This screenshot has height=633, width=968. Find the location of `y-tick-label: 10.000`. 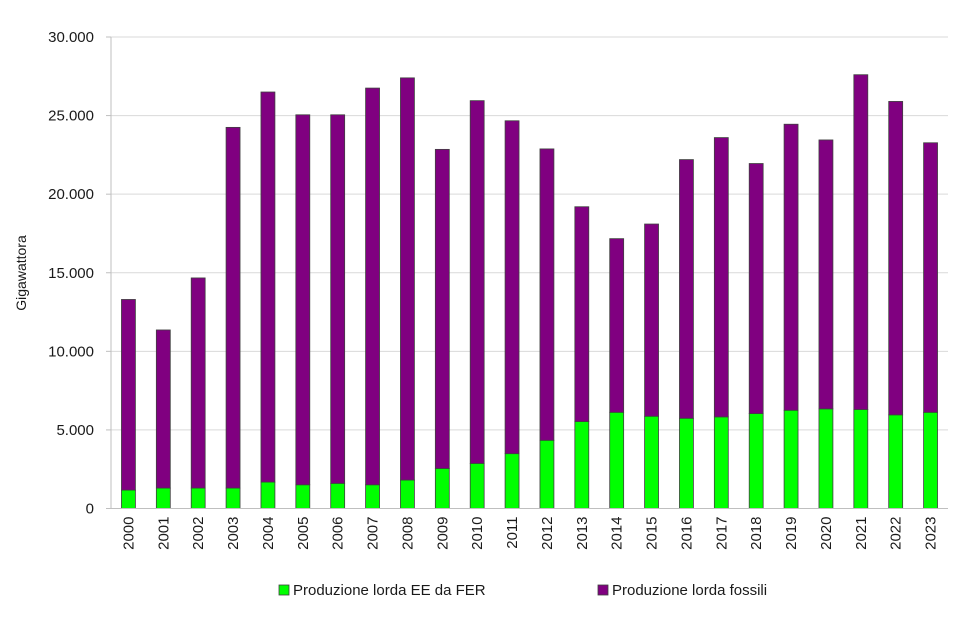

y-tick-label: 10.000 is located at coordinates (71, 351).